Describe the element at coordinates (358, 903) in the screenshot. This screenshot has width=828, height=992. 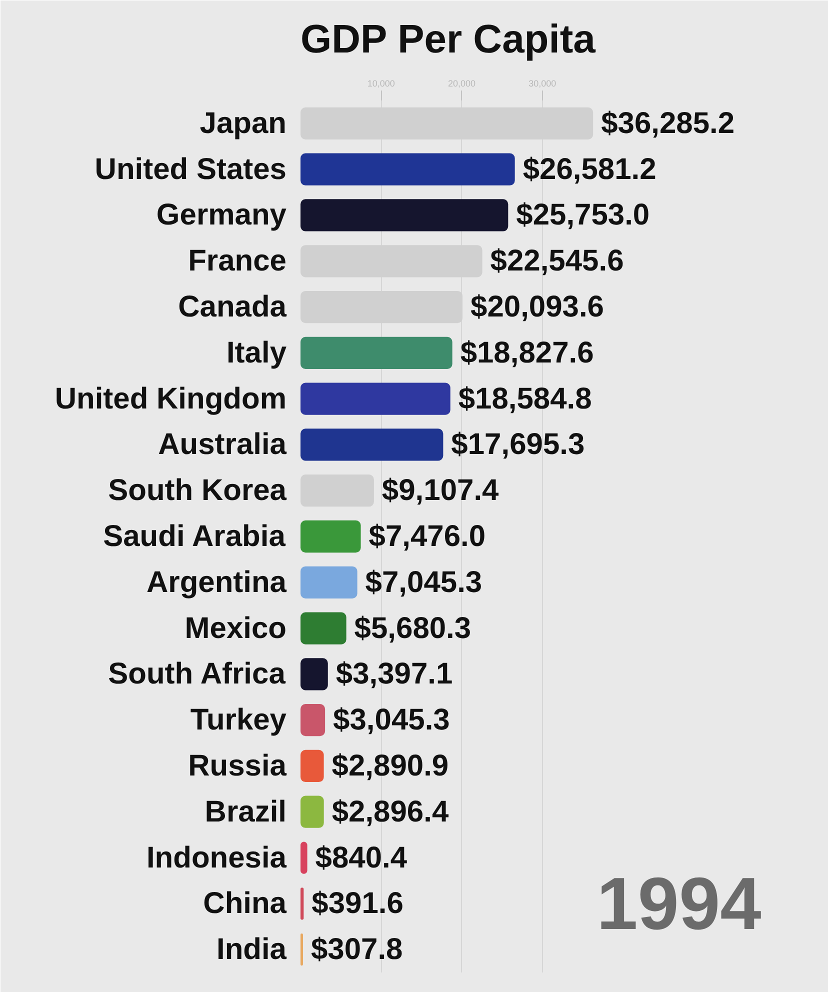
I see `data-label: $391.6` at that location.